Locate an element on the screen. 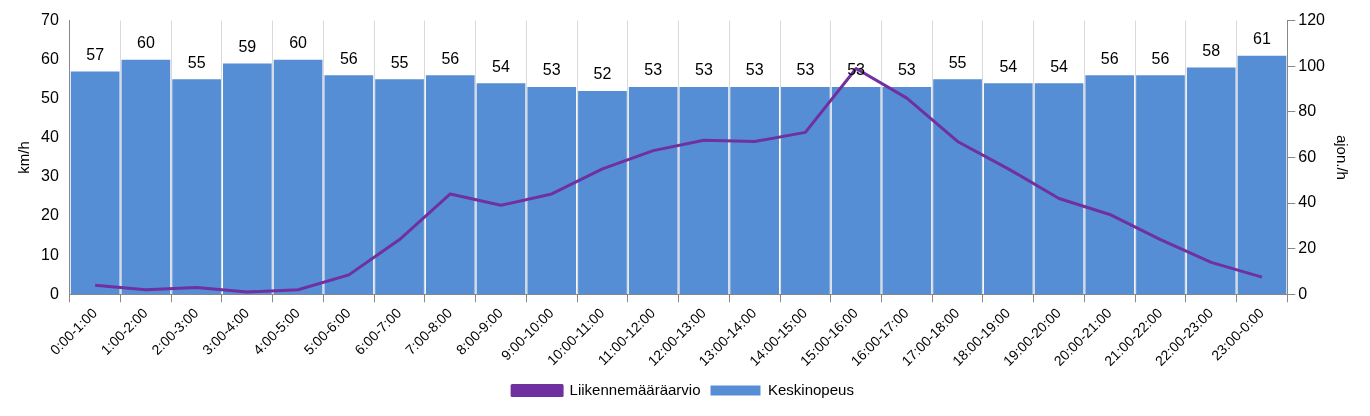 The width and height of the screenshot is (1370, 416). y-tick-label: 60 is located at coordinates (50, 59).